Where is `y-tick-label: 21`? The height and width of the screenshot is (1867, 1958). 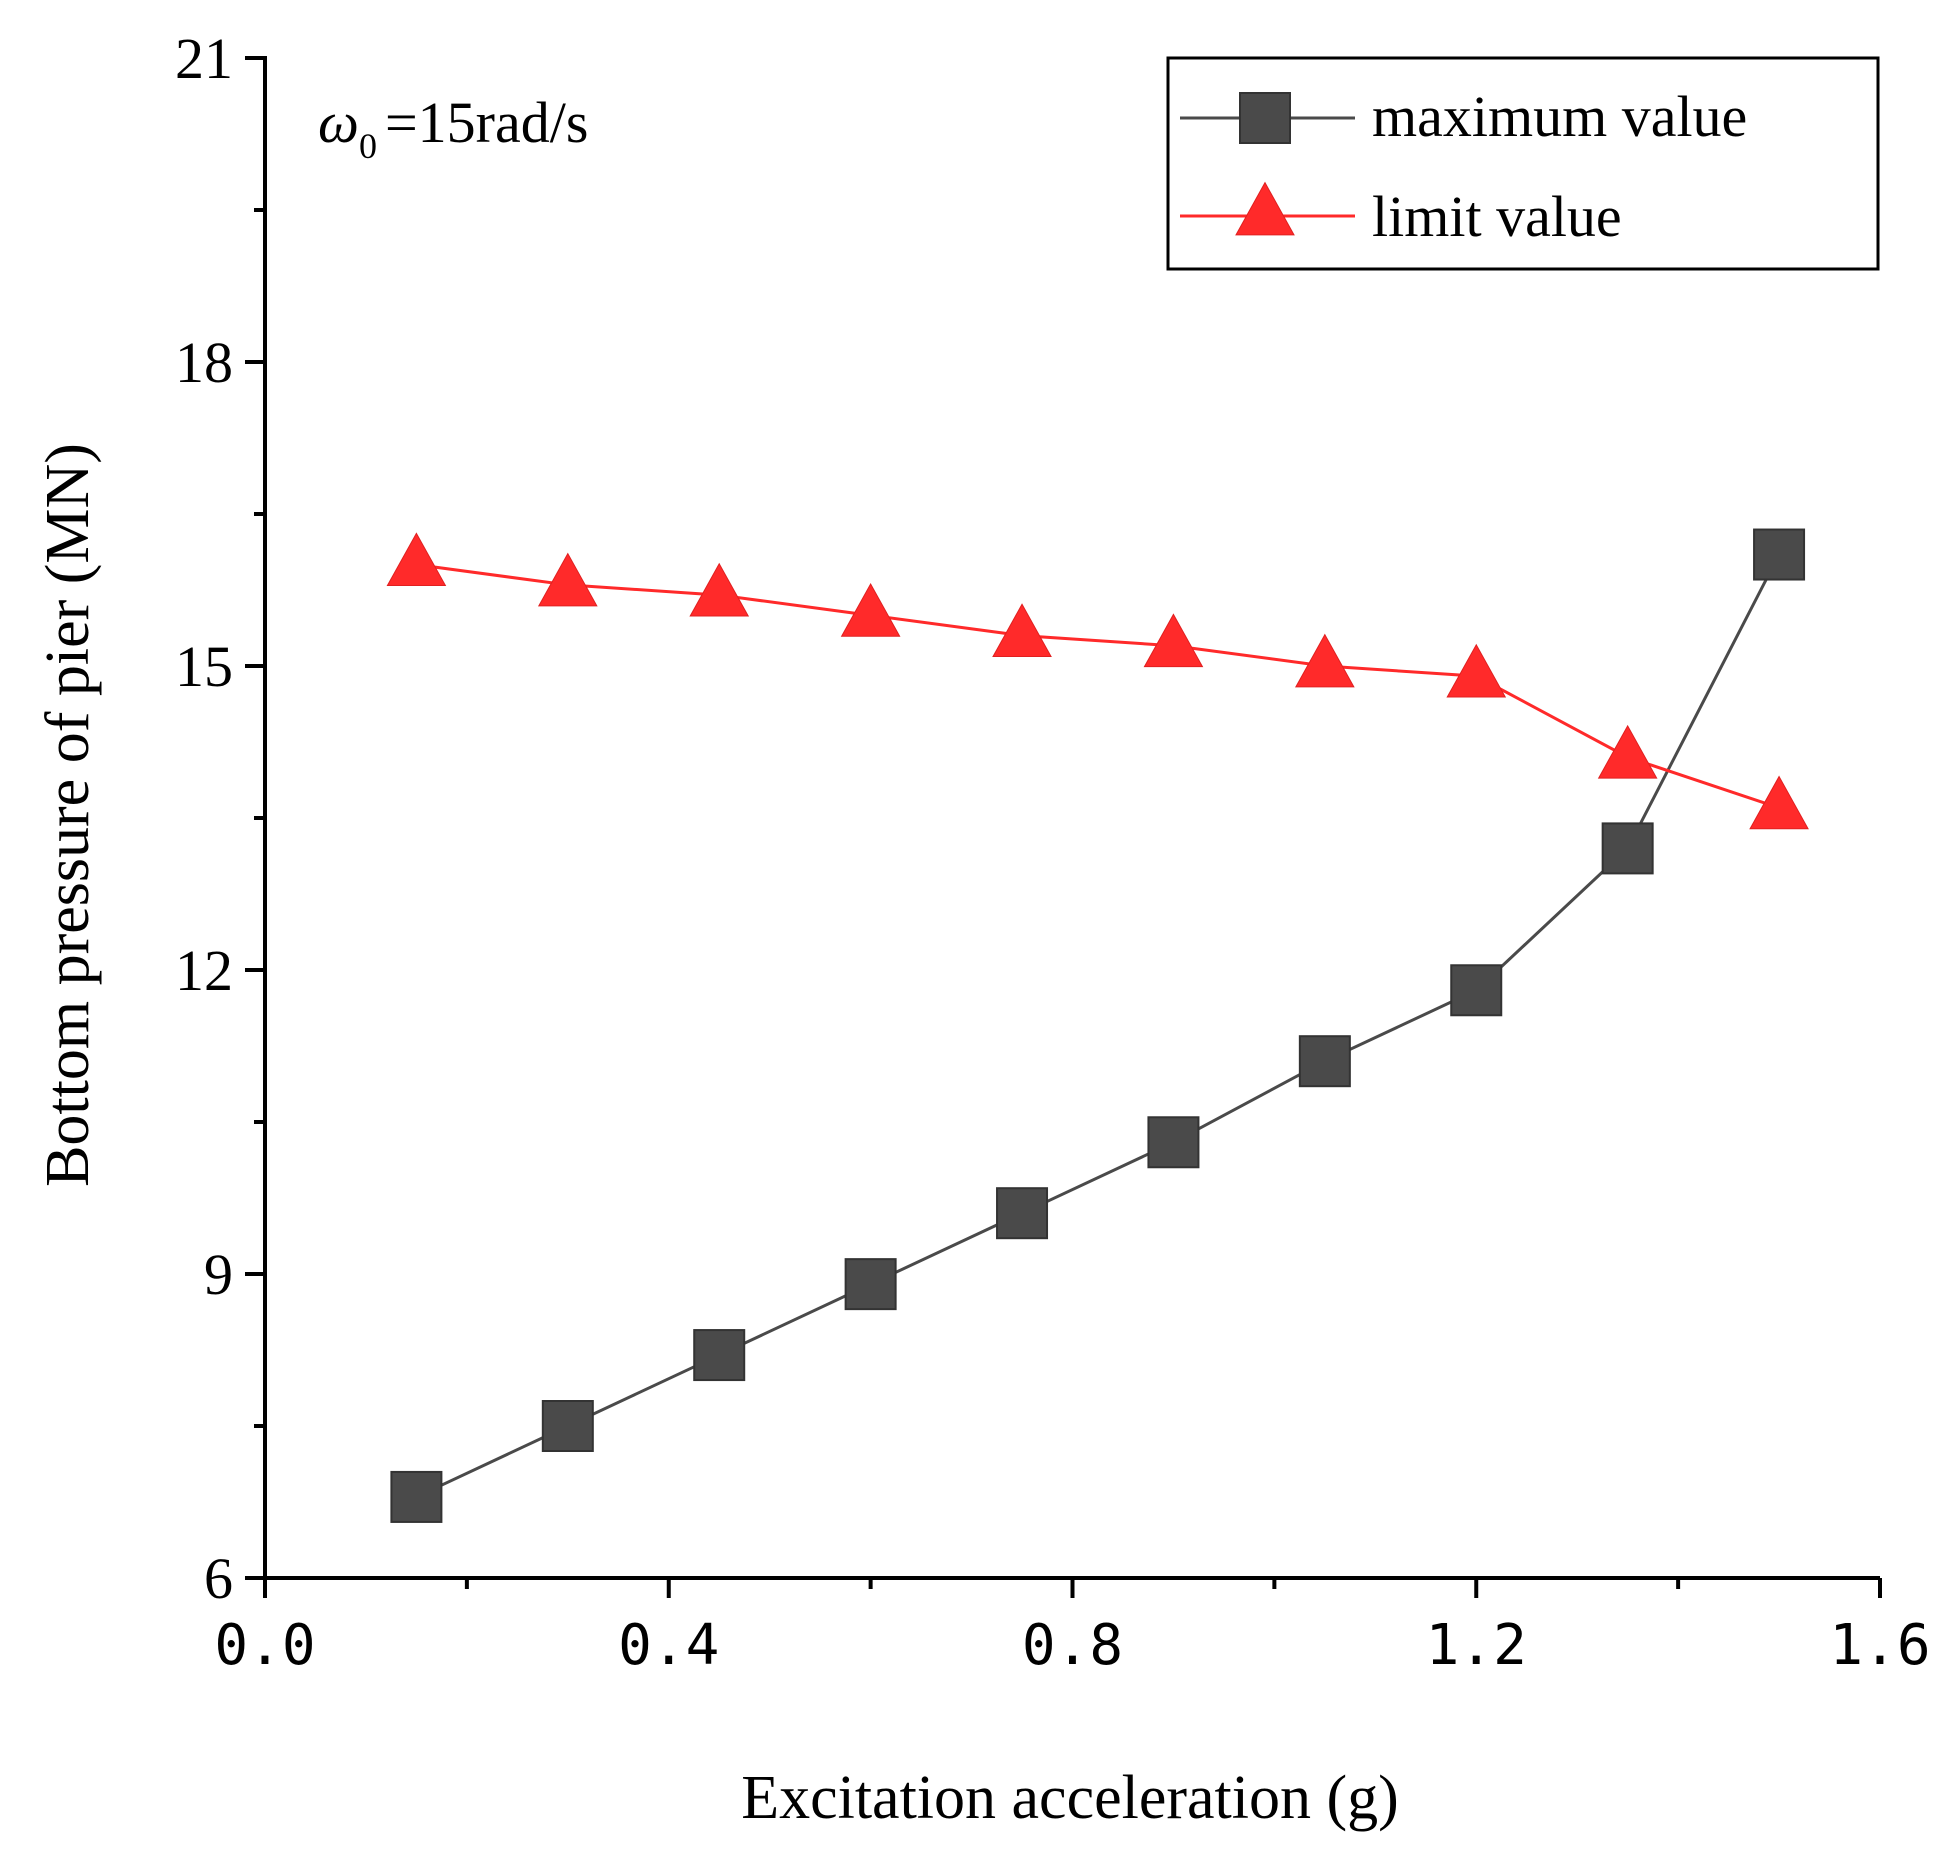
y-tick-label: 21 is located at coordinates (204, 58).